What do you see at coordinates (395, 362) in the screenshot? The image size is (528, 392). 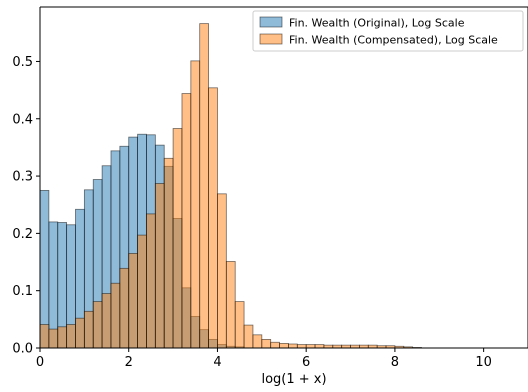 I see `x-tick-label: 8` at bounding box center [395, 362].